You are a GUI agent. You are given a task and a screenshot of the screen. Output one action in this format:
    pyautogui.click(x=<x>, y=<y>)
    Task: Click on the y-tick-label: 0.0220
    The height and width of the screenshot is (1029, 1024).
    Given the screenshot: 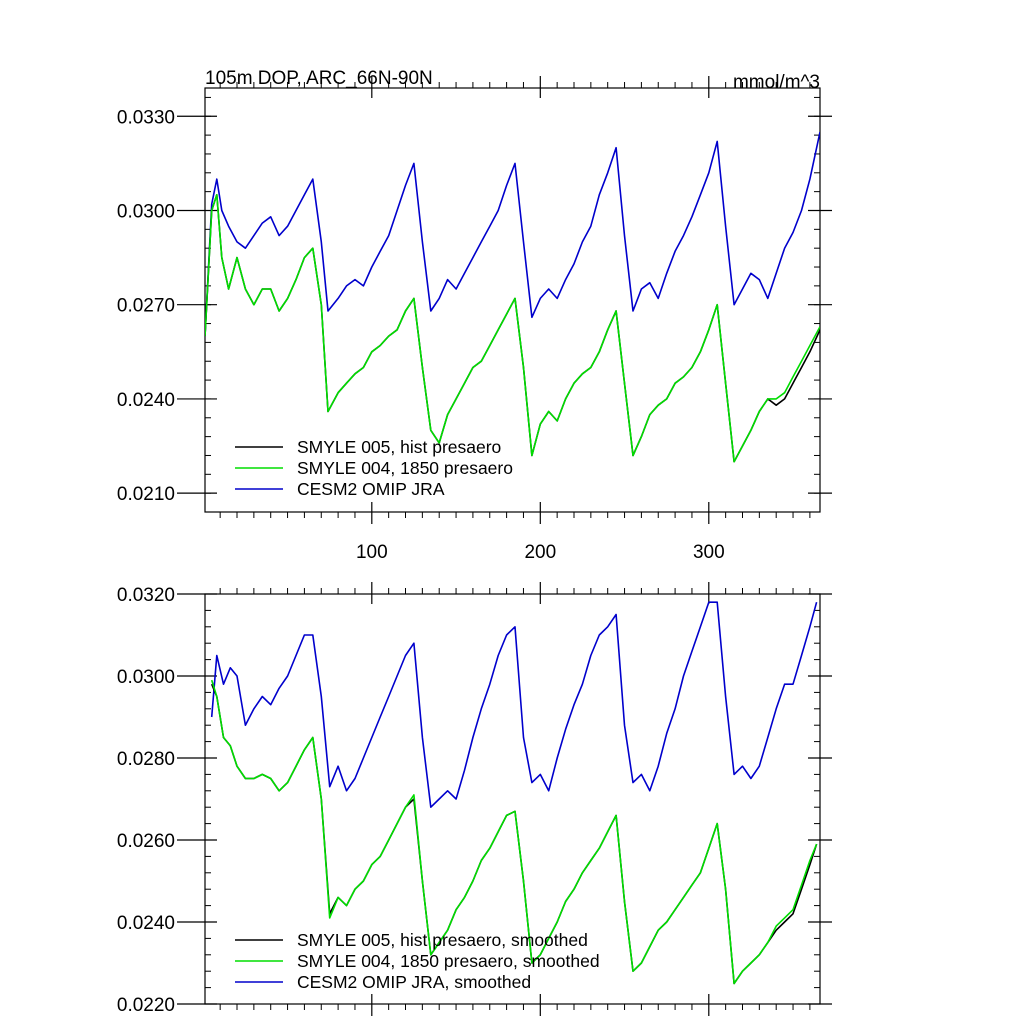 What is the action you would take?
    pyautogui.click(x=146, y=1005)
    